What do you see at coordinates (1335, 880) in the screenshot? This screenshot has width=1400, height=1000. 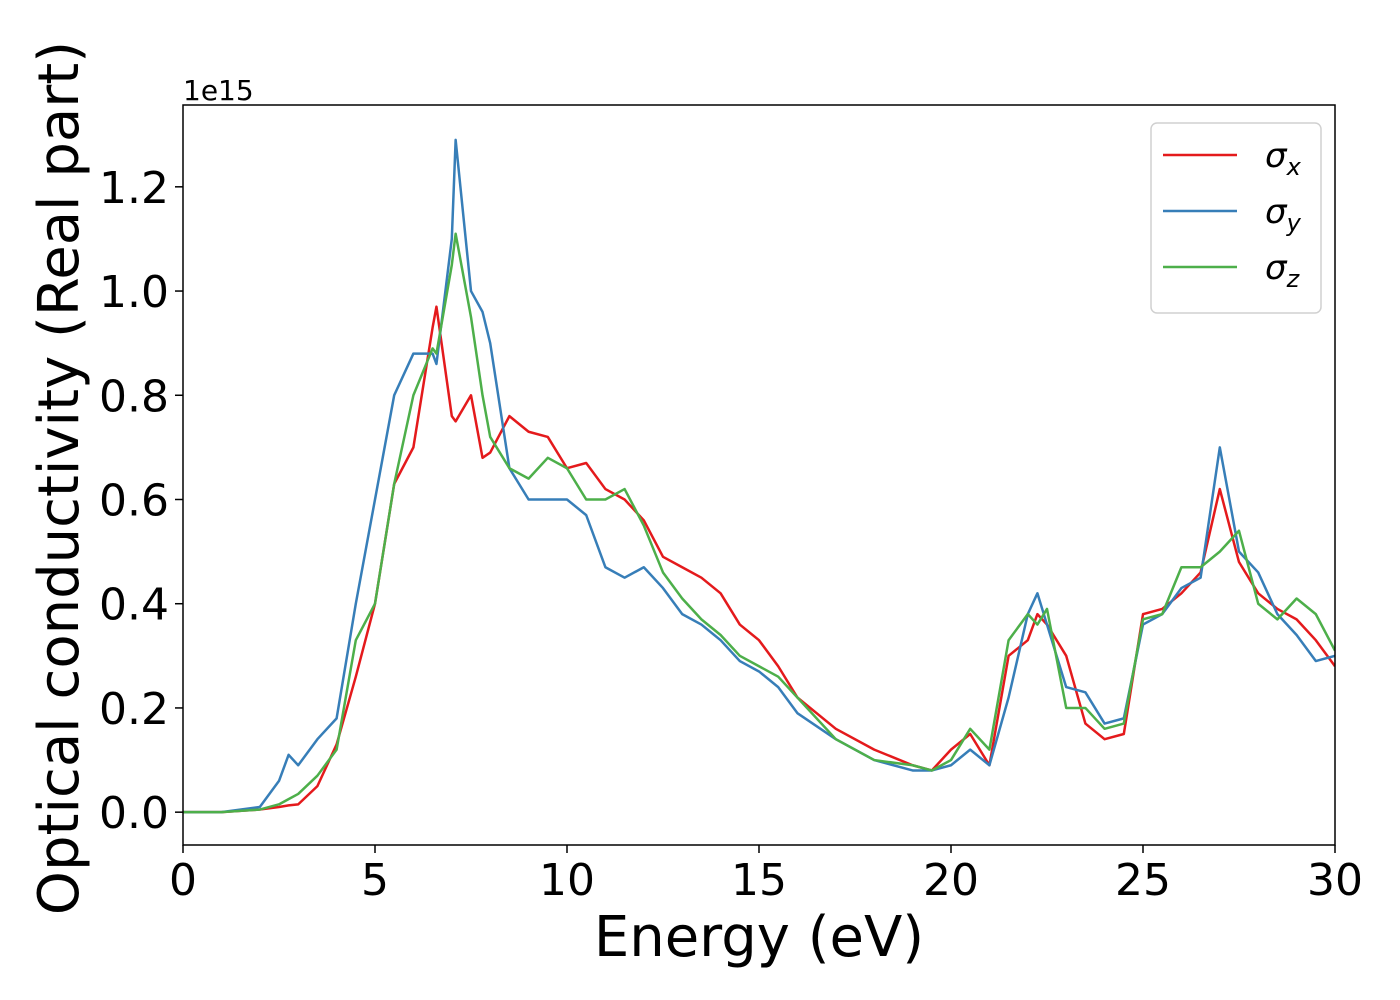 I see `x-tick-label: 30` at bounding box center [1335, 880].